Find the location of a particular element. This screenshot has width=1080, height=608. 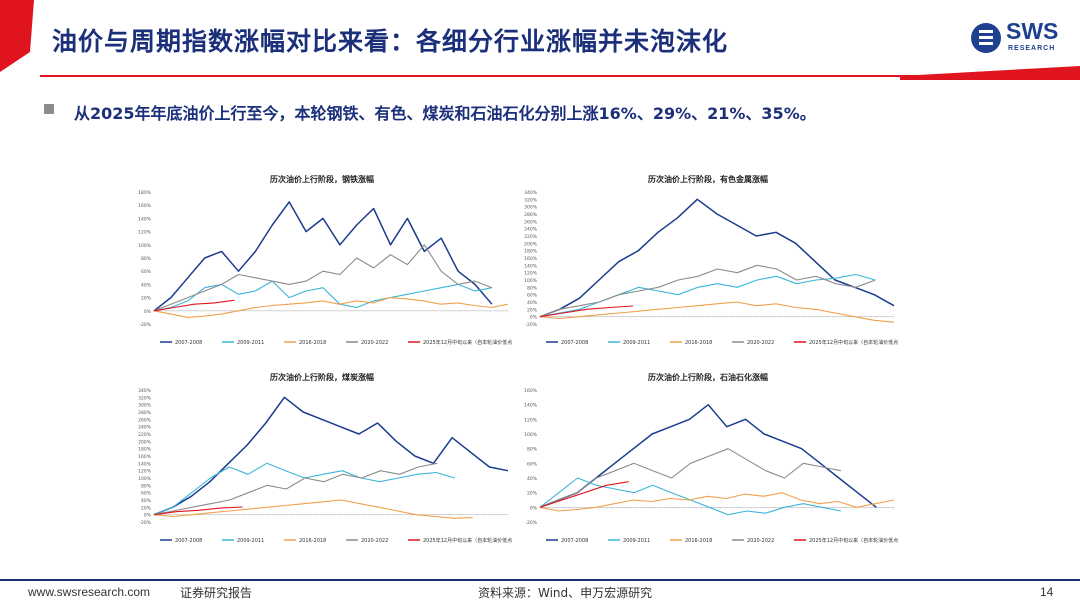

header: 油价与周期指数涨幅对比来看：各细分行业涨幅并未泡沫化 SWS RESEARCH is located at coordinates (540, 40).